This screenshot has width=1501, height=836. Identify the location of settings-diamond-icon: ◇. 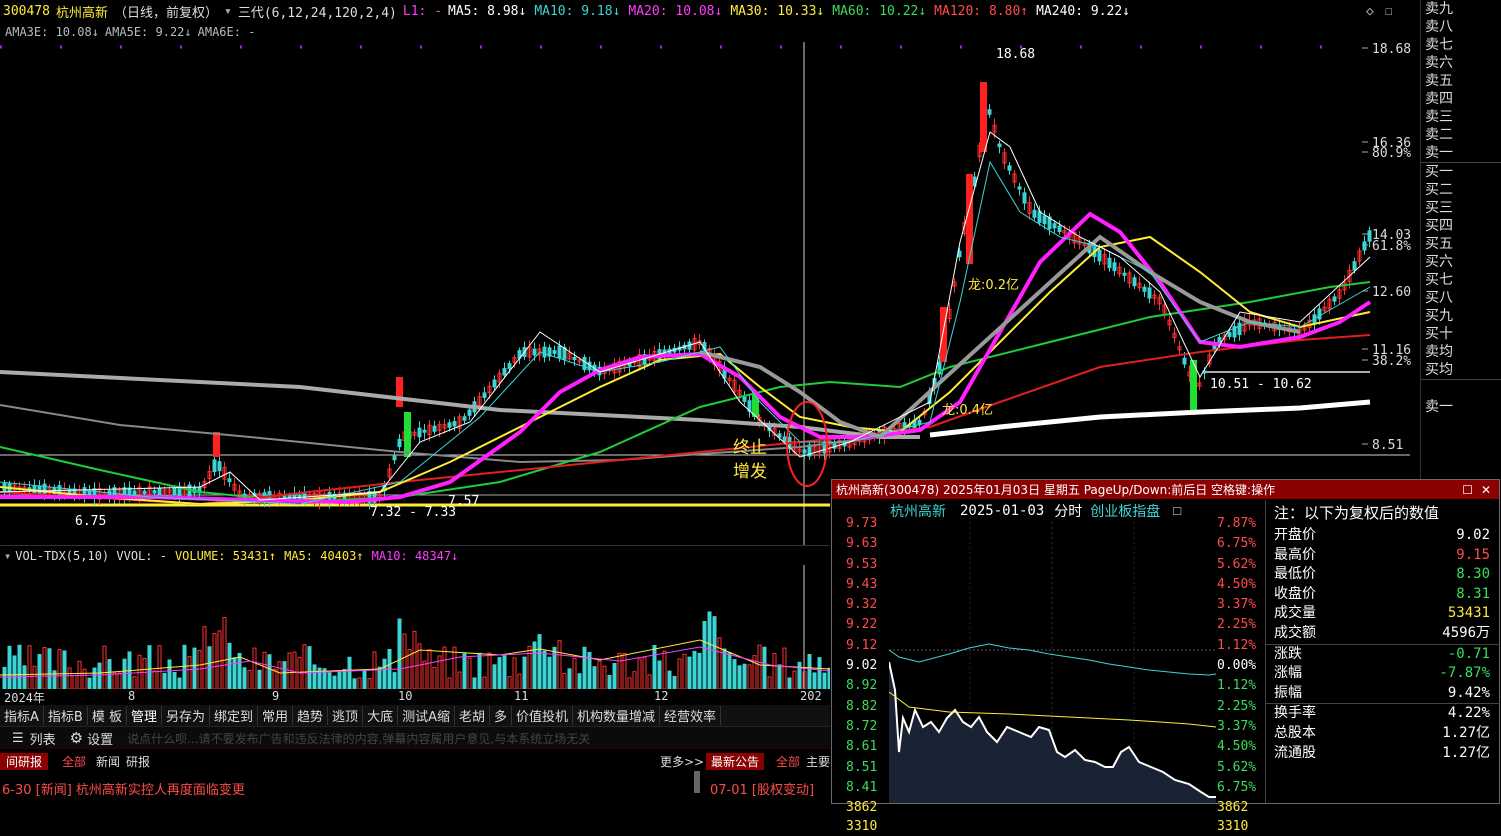
(1370, 11).